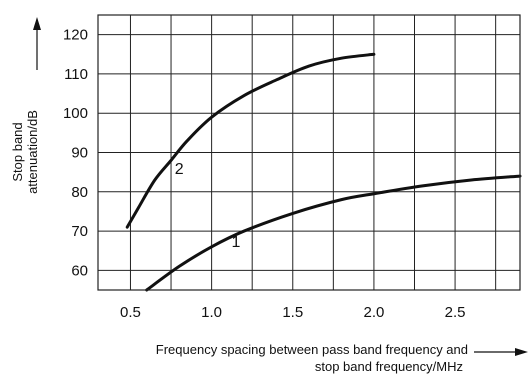 Image resolution: width=531 pixels, height=379 pixels. I want to click on x-axis-label-line-2: stop band frequency/MHz, so click(389, 366).